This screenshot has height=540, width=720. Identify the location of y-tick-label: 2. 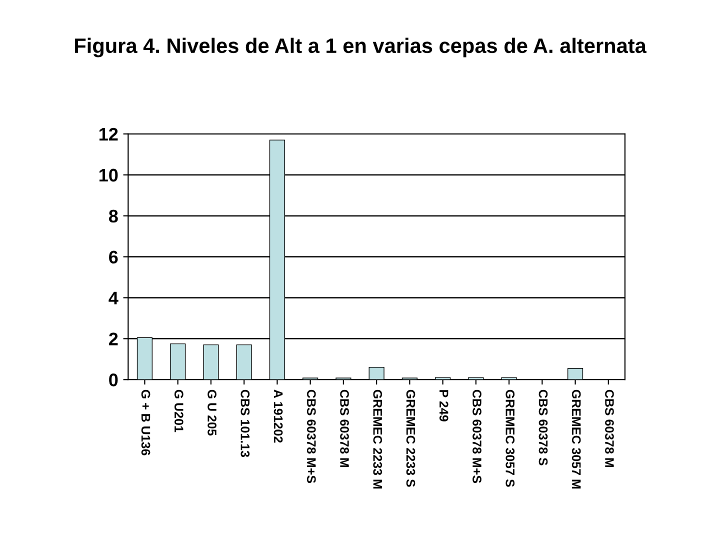
(113, 339).